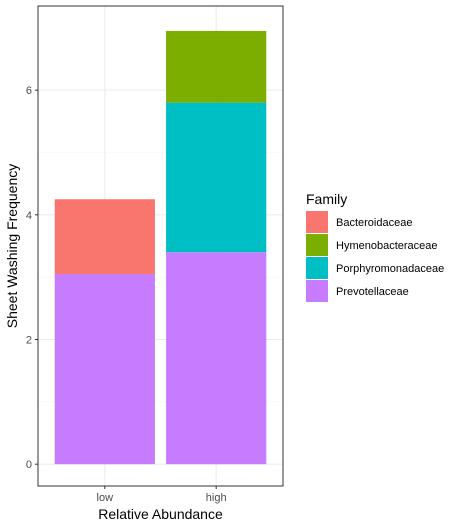  Describe the element at coordinates (29, 216) in the screenshot. I see `y-tick-label: 4` at that location.